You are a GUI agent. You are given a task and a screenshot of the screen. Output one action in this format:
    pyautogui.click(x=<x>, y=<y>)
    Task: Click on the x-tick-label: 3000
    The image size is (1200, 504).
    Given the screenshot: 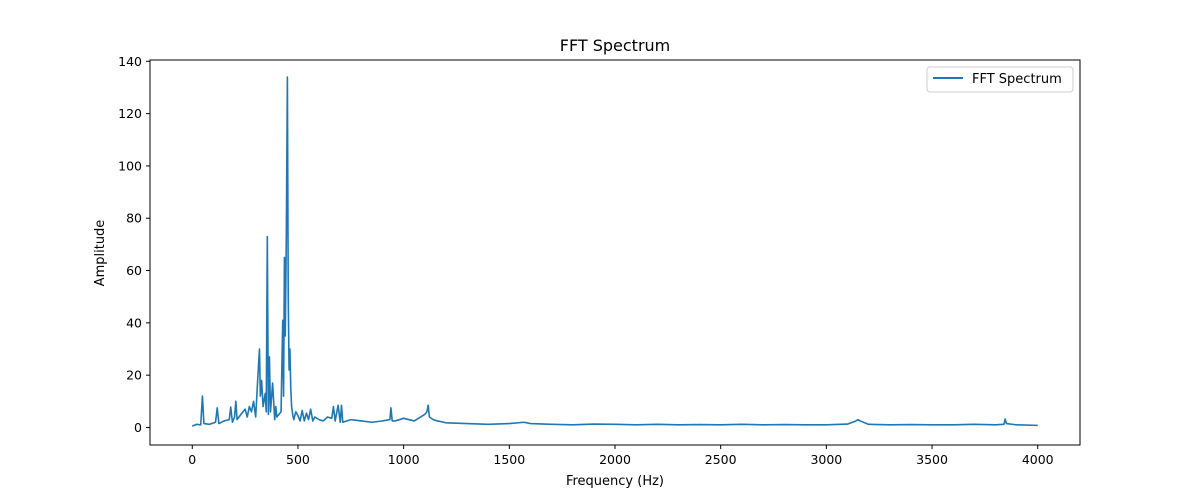 What is the action you would take?
    pyautogui.click(x=826, y=459)
    